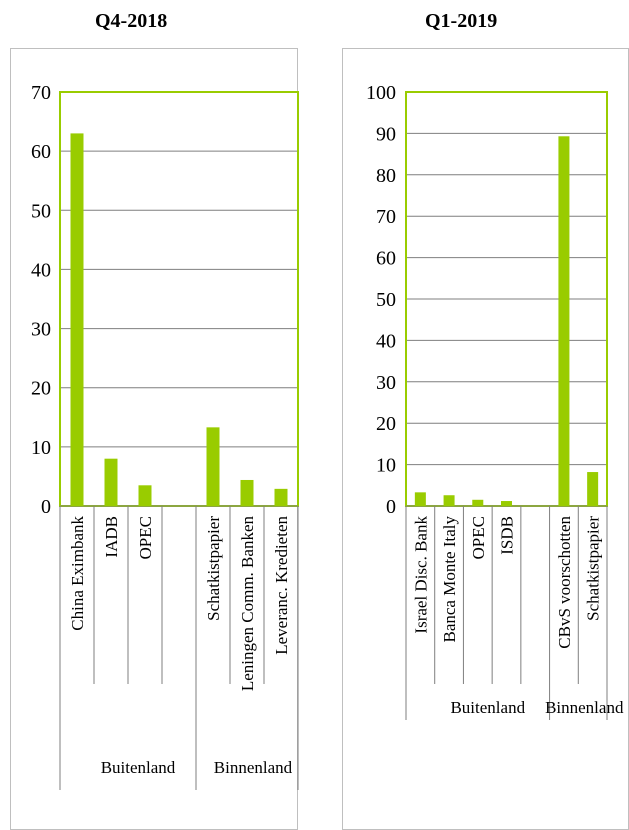 This screenshot has width=629, height=830. Describe the element at coordinates (41, 93) in the screenshot. I see `chart1-y-tick-label: 70` at that location.